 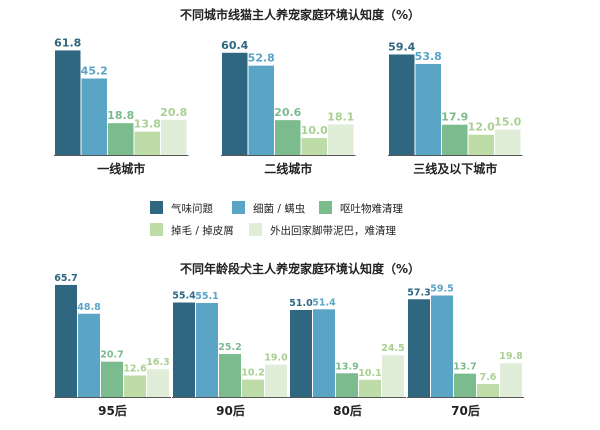 I want to click on bar-c1-g1-s0, so click(x=184, y=349).